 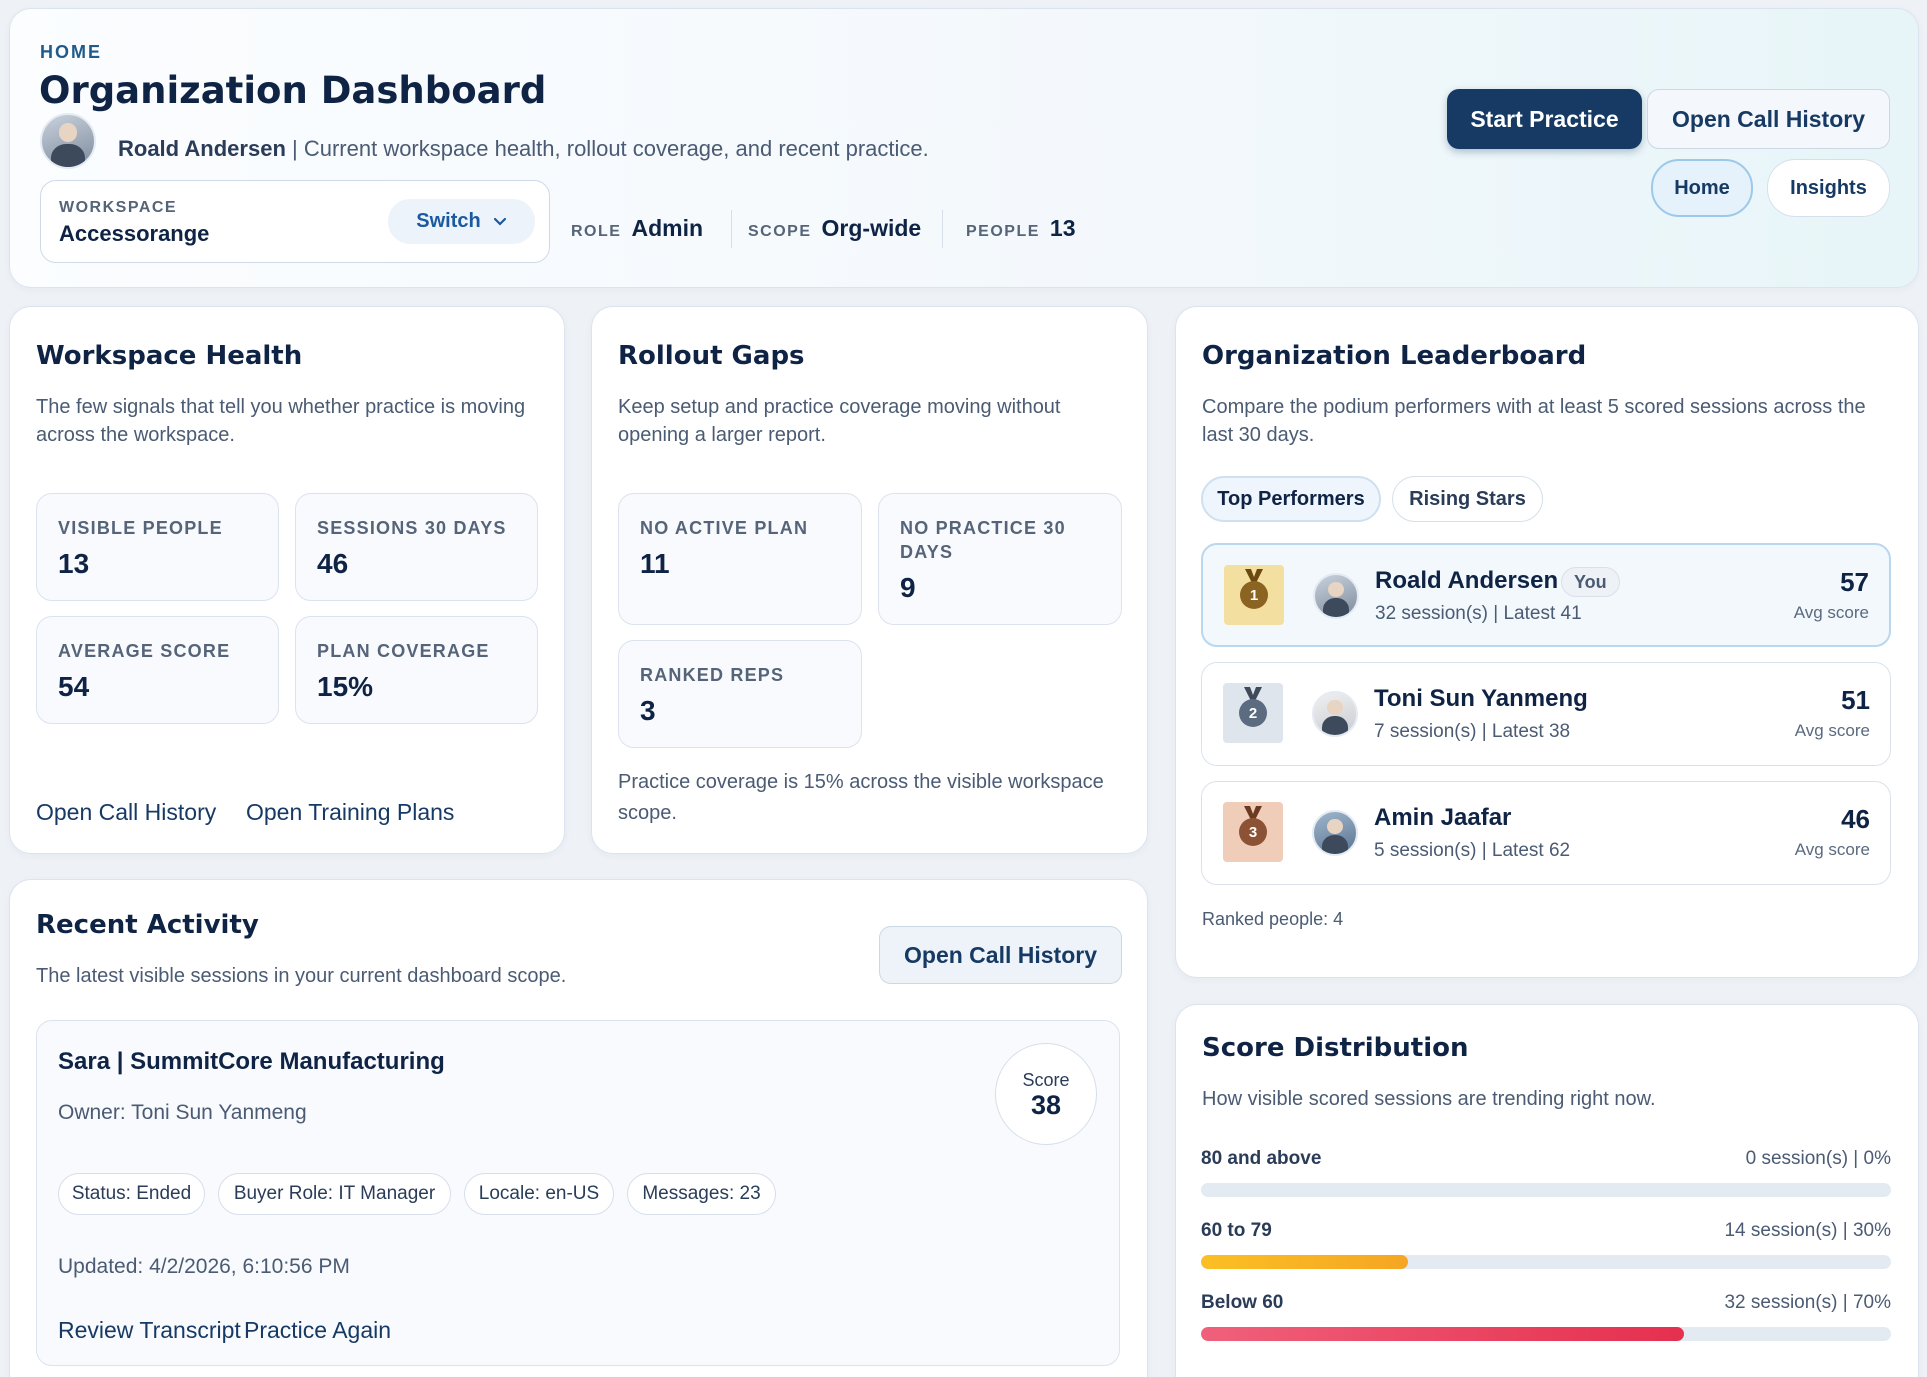 What do you see at coordinates (126, 812) in the screenshot?
I see `open-call-history-link: Open Call History` at bounding box center [126, 812].